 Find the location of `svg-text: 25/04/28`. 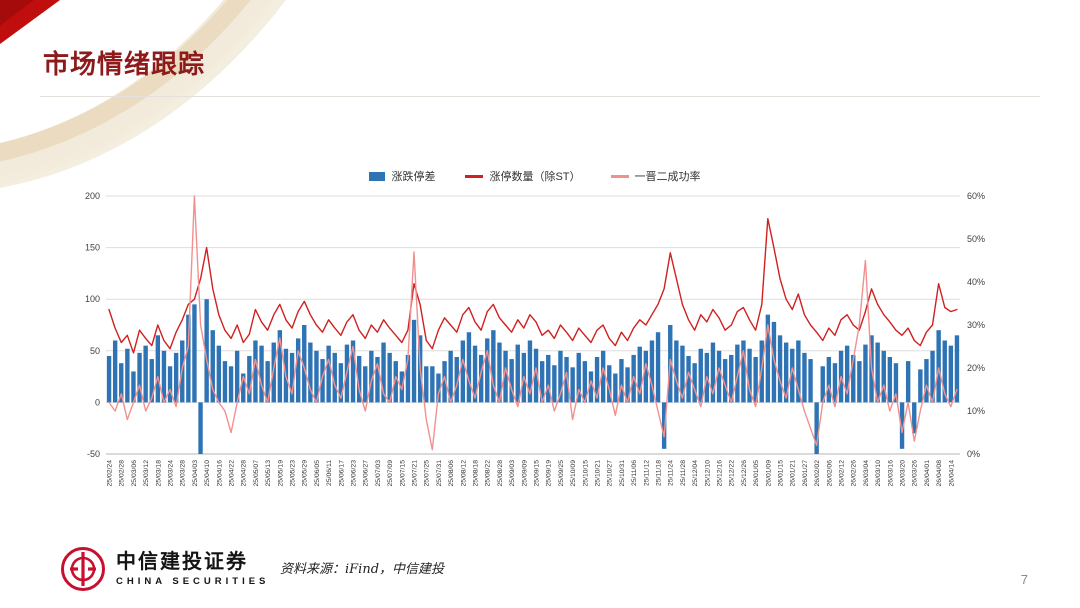

svg-text: 25/04/28 is located at coordinates (244, 473).